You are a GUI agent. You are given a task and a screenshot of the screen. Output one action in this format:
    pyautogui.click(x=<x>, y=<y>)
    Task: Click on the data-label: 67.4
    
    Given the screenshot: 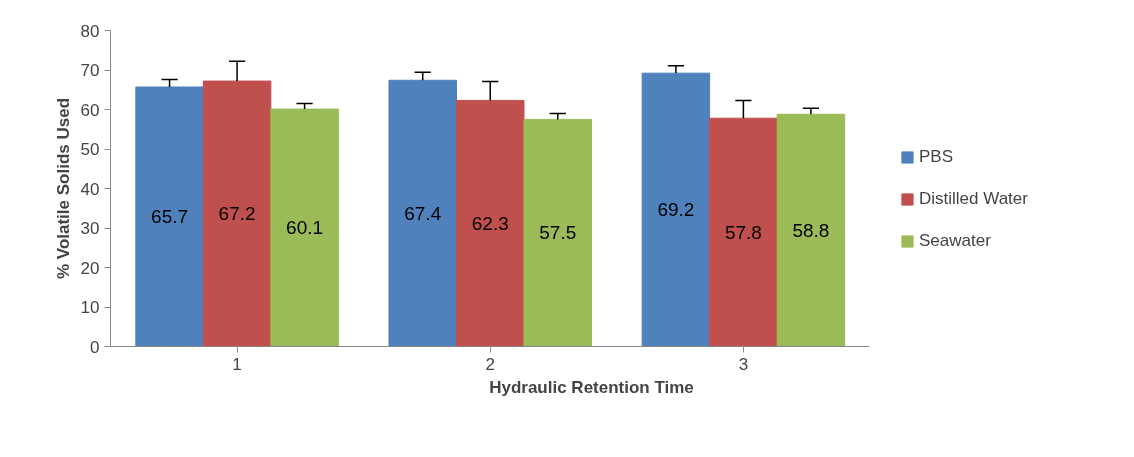 What is the action you would take?
    pyautogui.click(x=423, y=213)
    